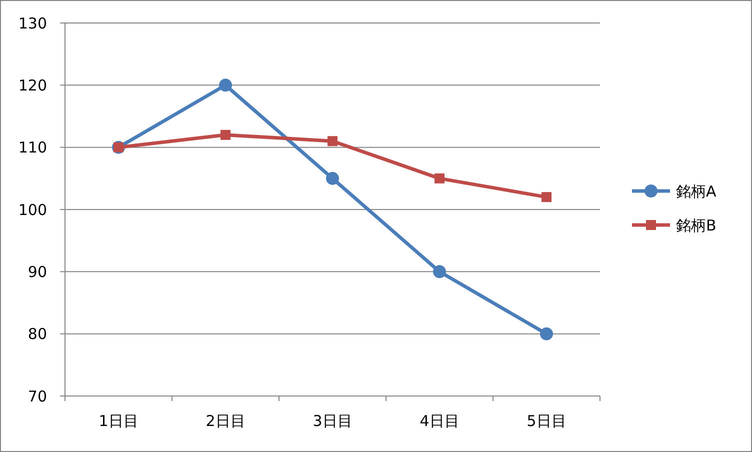 The image size is (752, 452). What do you see at coordinates (32, 209) in the screenshot?
I see `y-tick-label: 100` at bounding box center [32, 209].